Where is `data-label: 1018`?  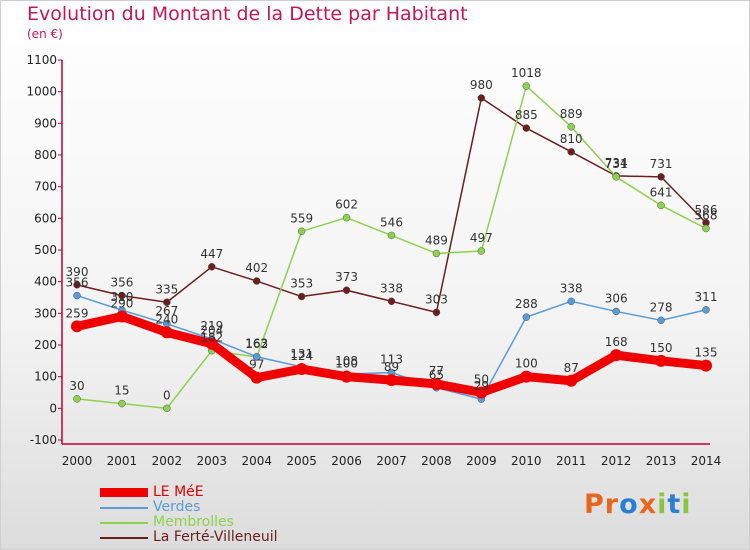
data-label: 1018 is located at coordinates (526, 73).